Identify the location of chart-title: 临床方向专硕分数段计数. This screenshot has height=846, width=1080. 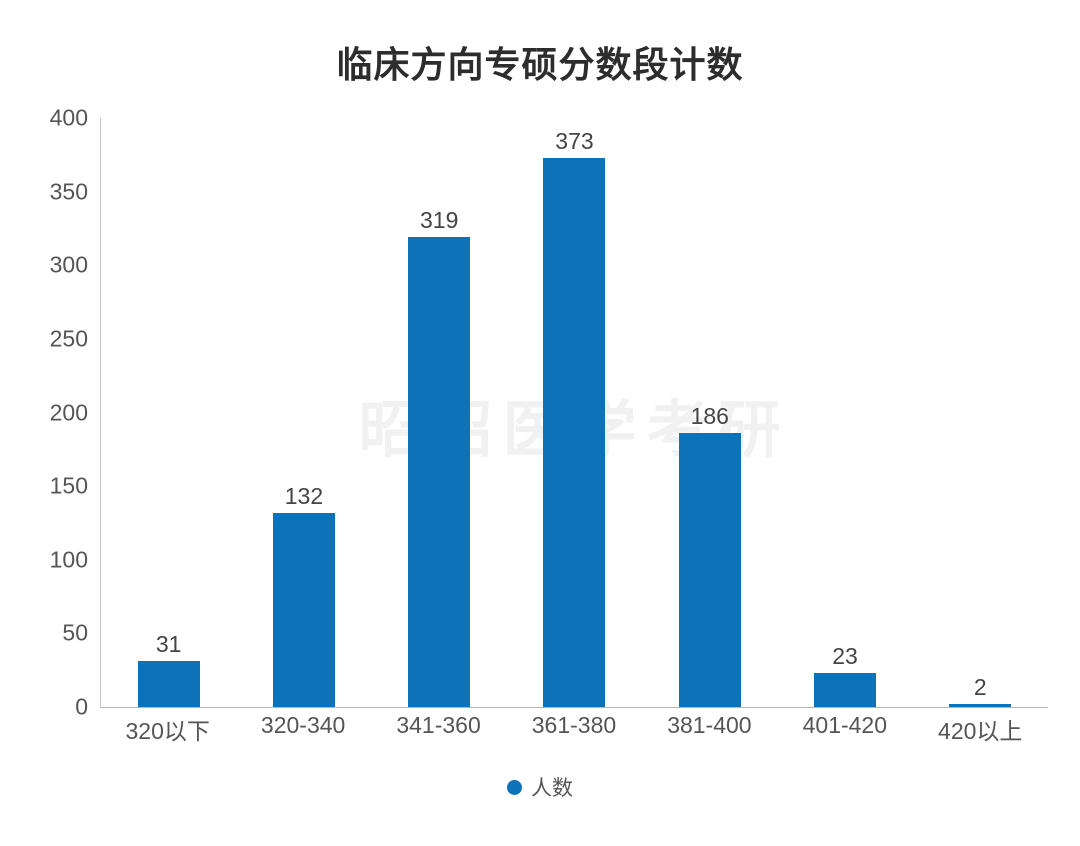
(540, 64).